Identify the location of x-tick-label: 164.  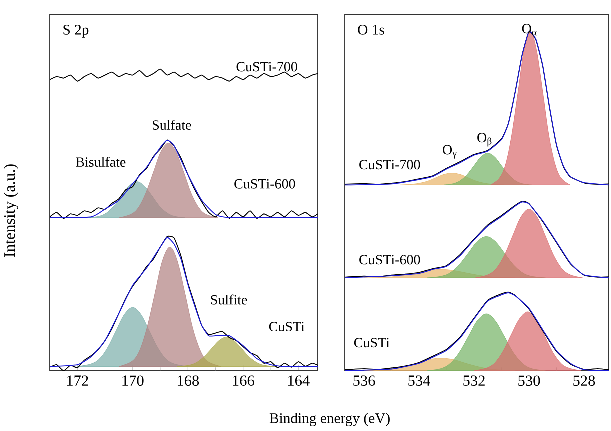
(299, 381).